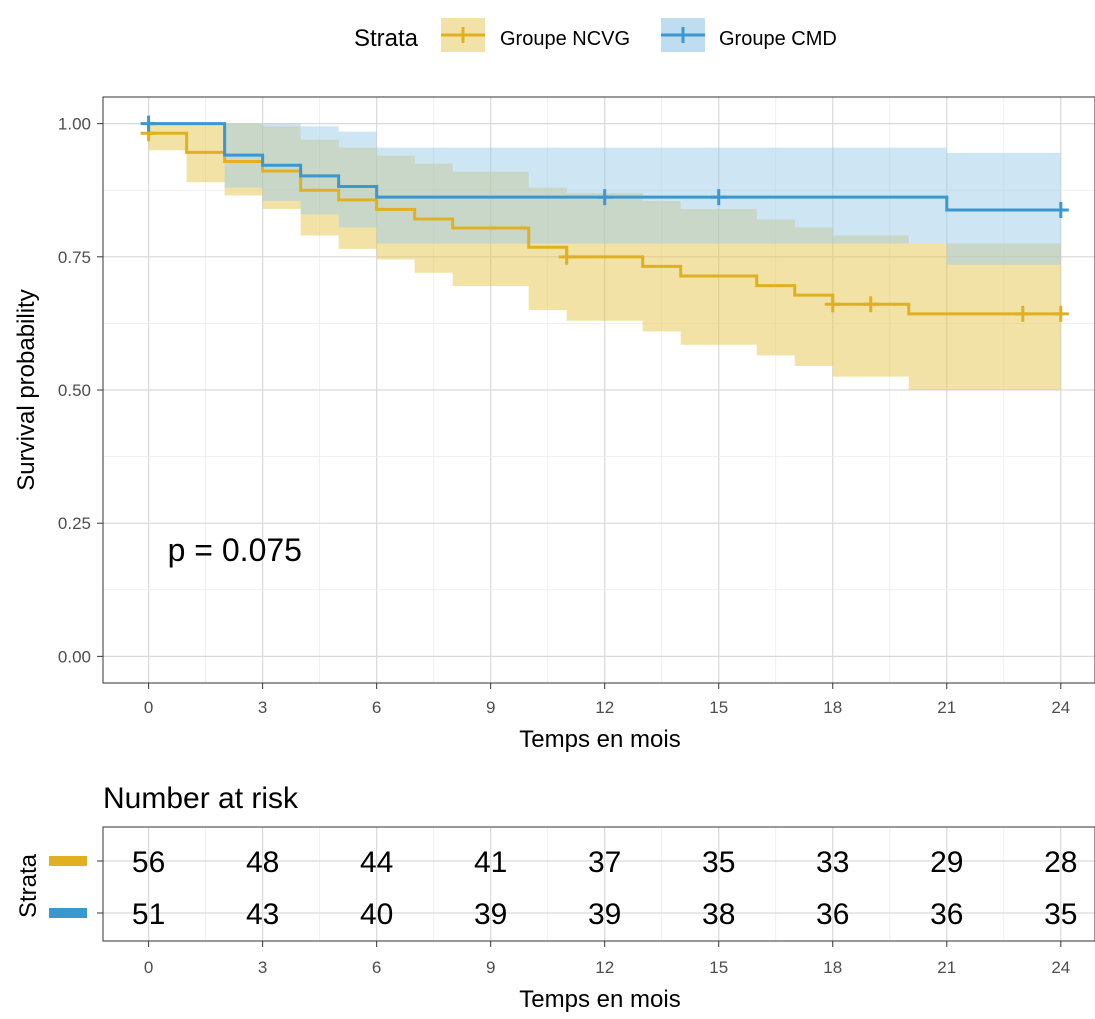  I want to click on risk-table-axes: 0 3 6 9 12 15 18 21 24, so click(607, 959).